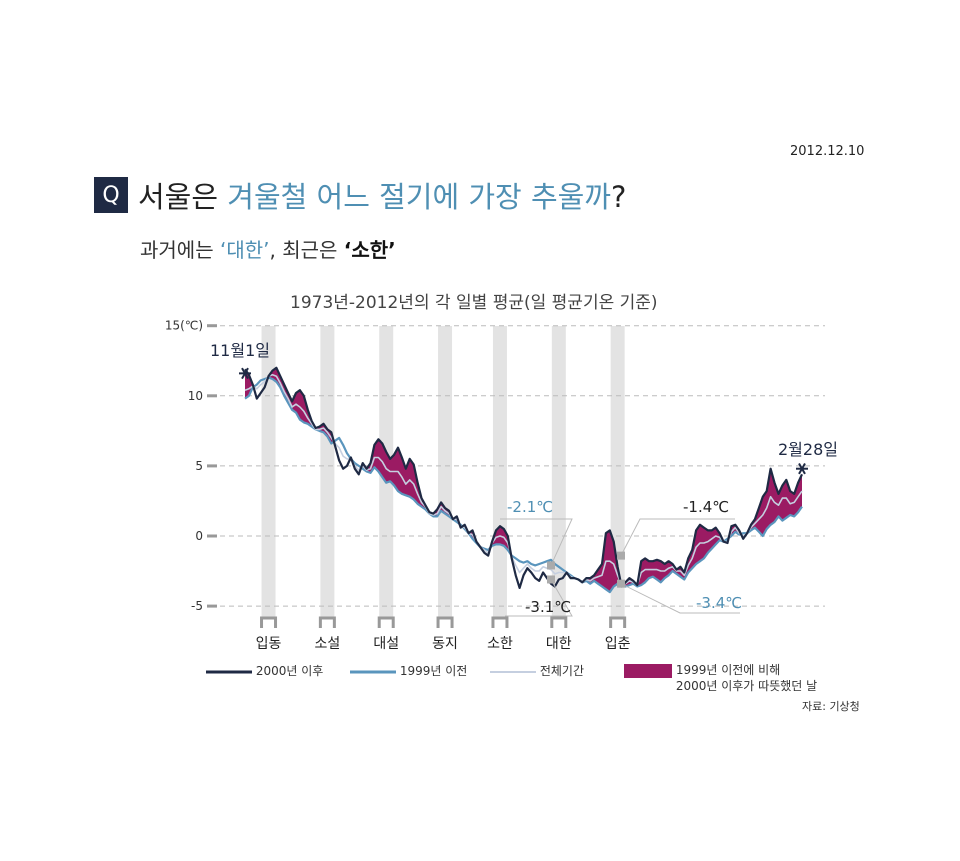 The width and height of the screenshot is (960, 861). Describe the element at coordinates (445, 472) in the screenshot. I see `term-band-동지` at that location.